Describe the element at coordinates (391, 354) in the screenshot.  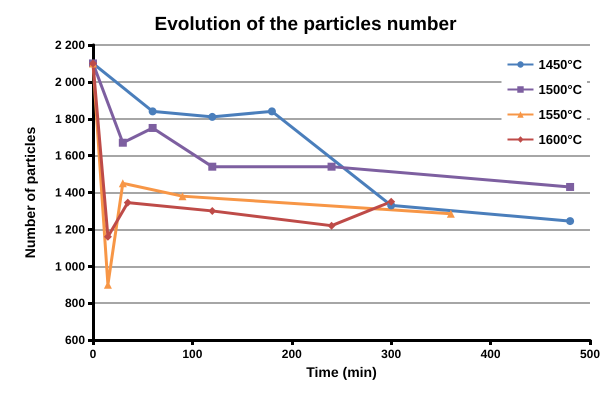
I see `x-tick-label: 300` at that location.